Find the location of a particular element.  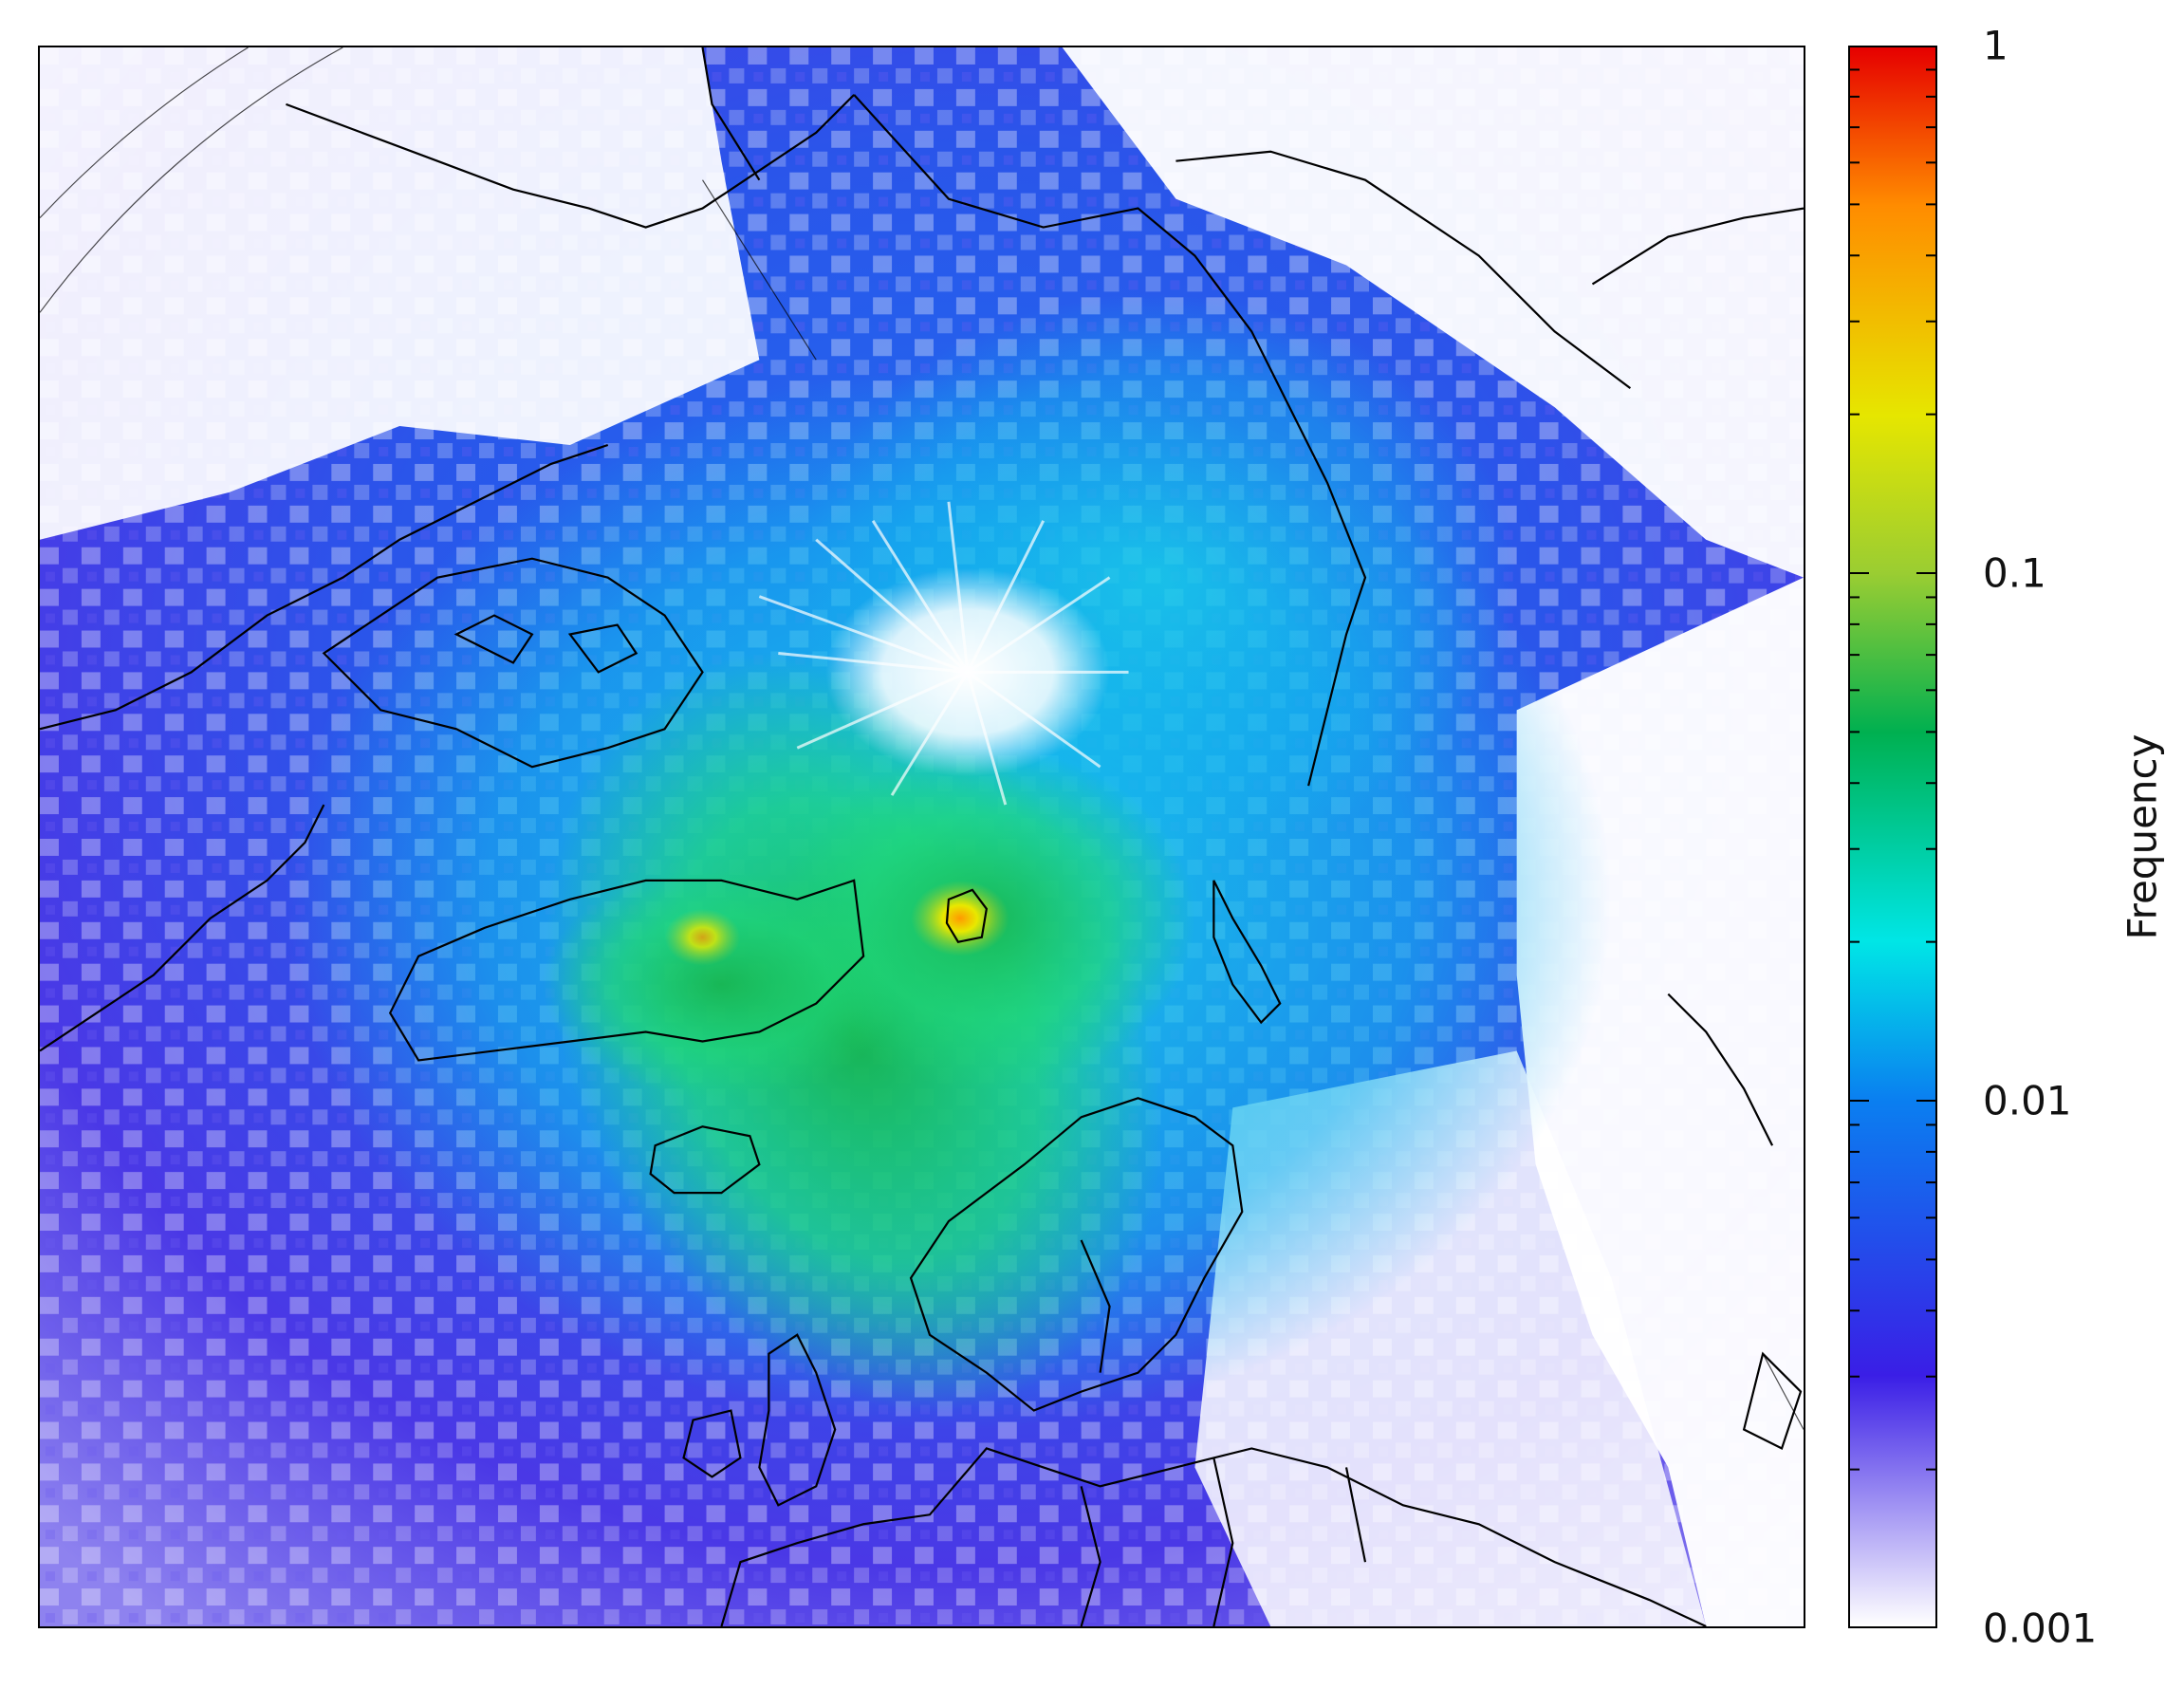

canadian-archipelago-coastline is located at coordinates (513, 663).